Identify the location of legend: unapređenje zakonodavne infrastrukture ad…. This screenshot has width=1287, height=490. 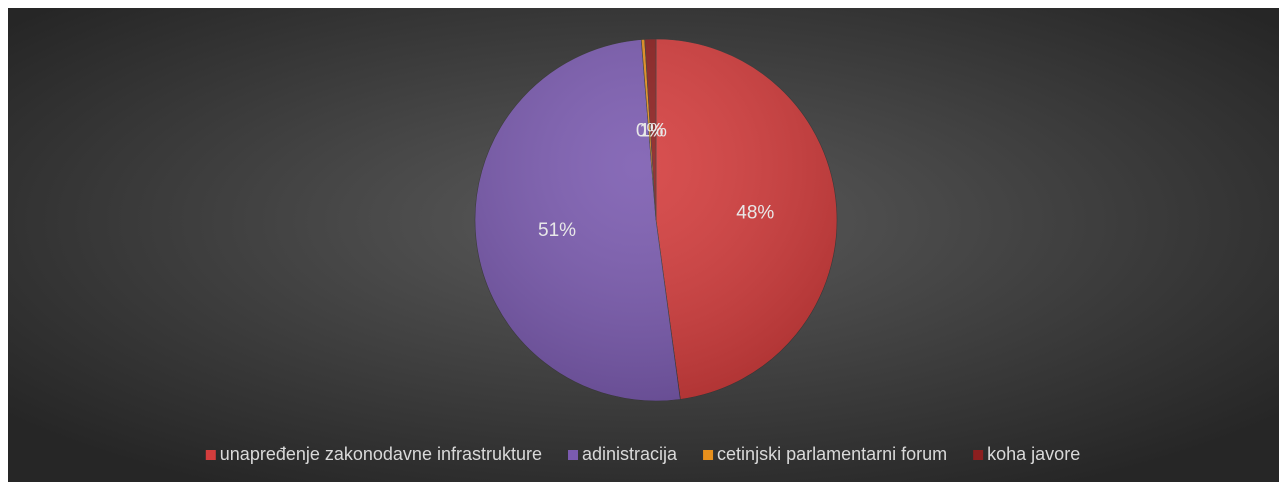
(642, 454).